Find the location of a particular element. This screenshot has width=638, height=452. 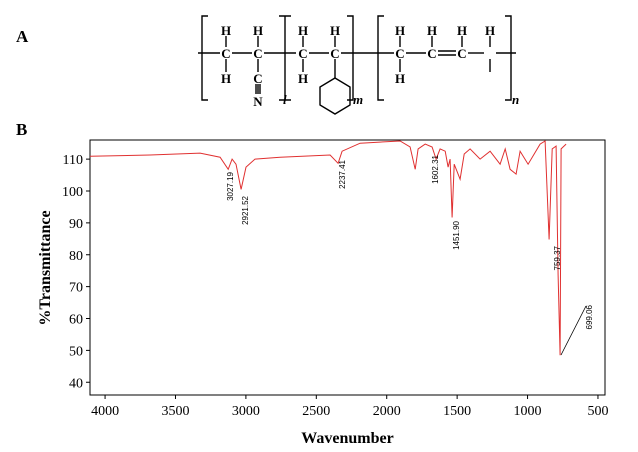

peak-label: 1451.90 is located at coordinates (456, 234).